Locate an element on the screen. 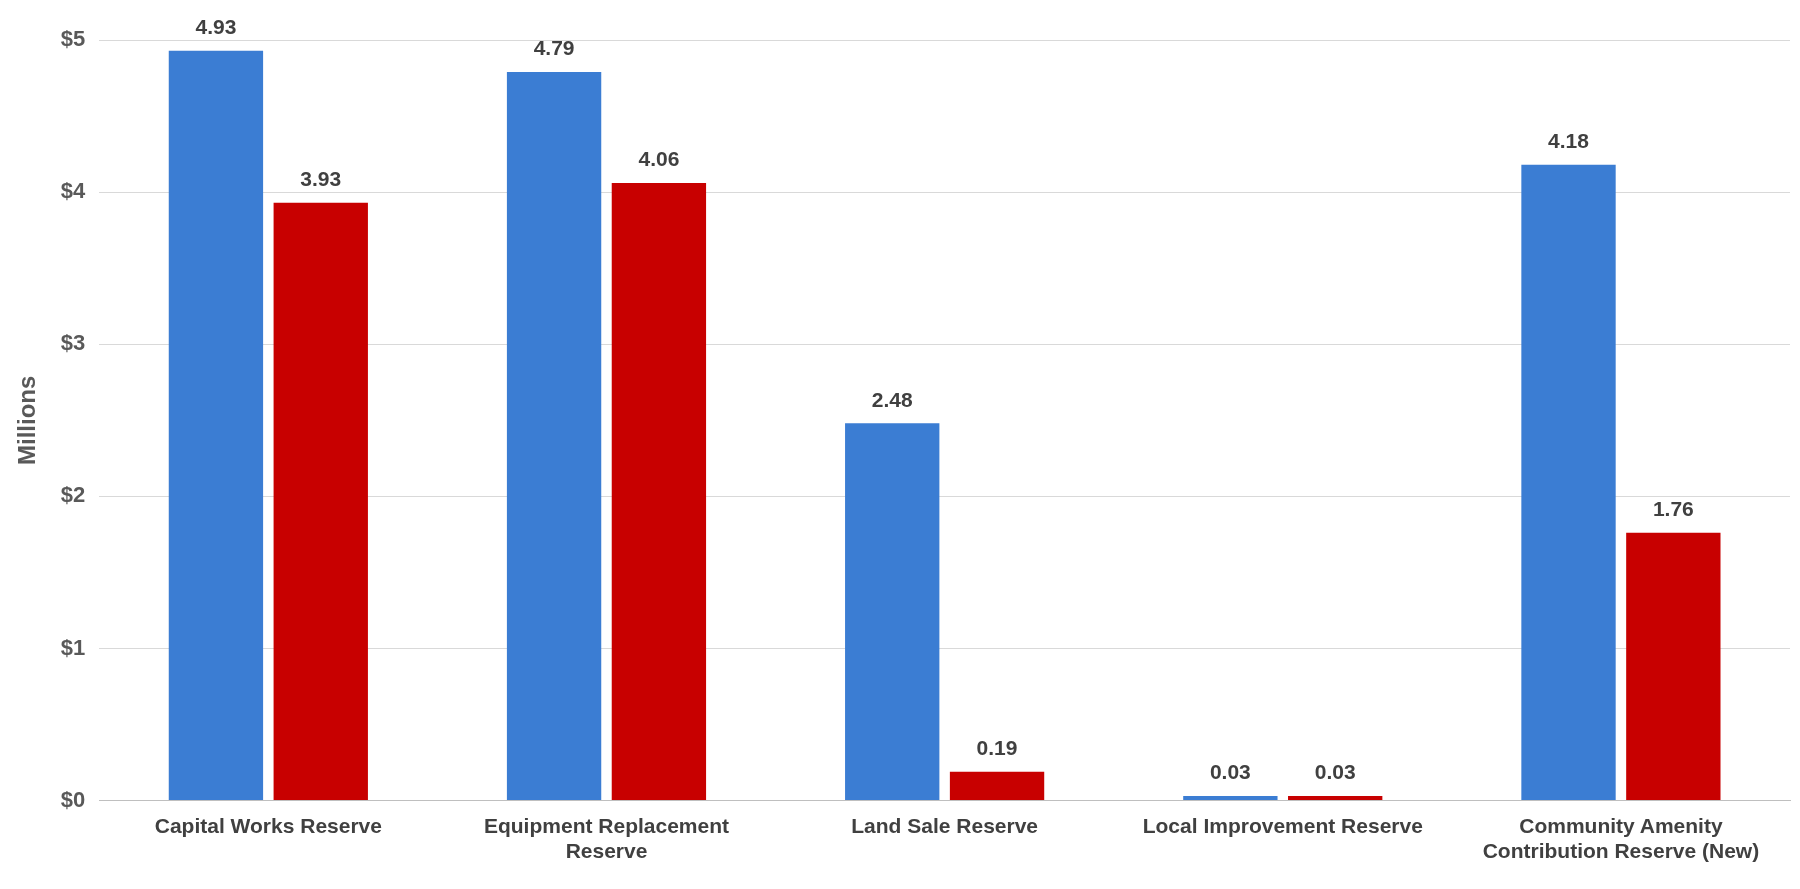 Image resolution: width=1800 pixels, height=889 pixels. data-label: 1.76 is located at coordinates (1673, 509).